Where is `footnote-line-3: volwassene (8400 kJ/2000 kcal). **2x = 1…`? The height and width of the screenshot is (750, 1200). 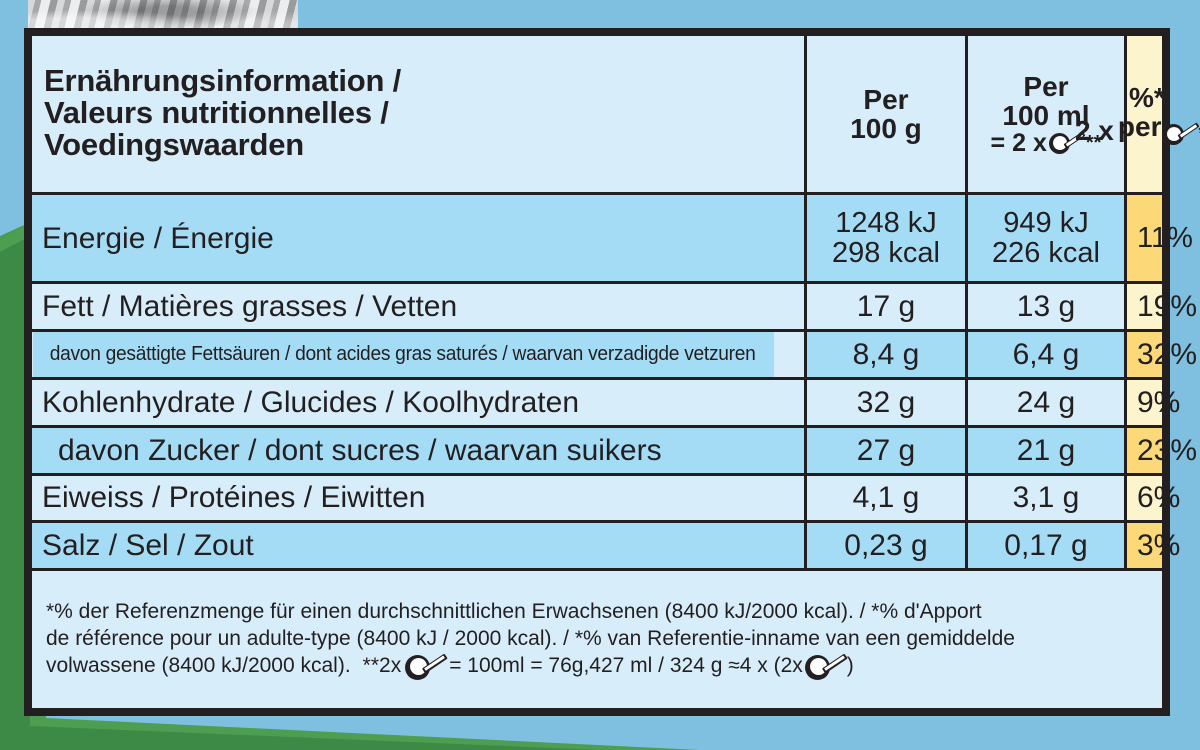 footnote-line-3: volwassene (8400 kJ/2000 kcal). **2x = 1… is located at coordinates (597, 666).